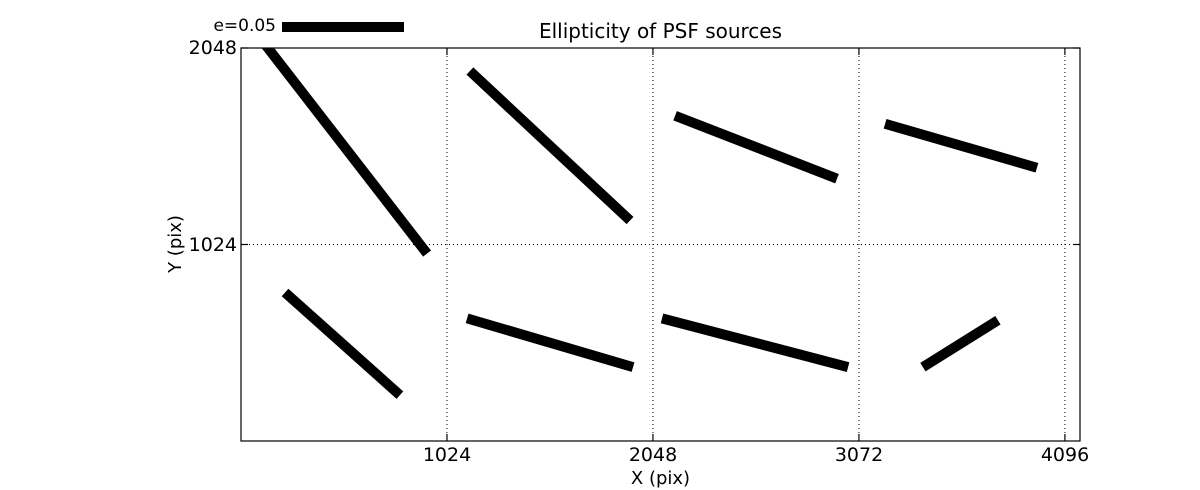 This screenshot has width=1200, height=490. Describe the element at coordinates (212, 245) in the screenshot. I see `y-tick-label-1024: 1024` at that location.